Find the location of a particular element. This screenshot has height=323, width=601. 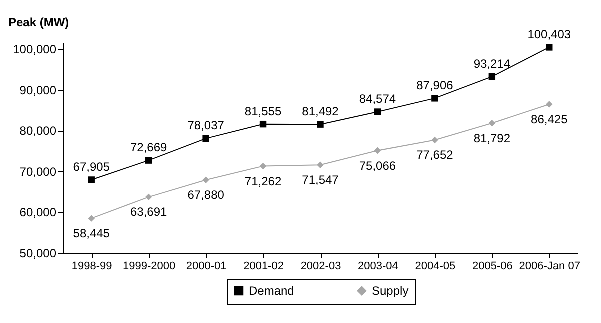

y-tick-label: 50,000 is located at coordinates (38, 253).